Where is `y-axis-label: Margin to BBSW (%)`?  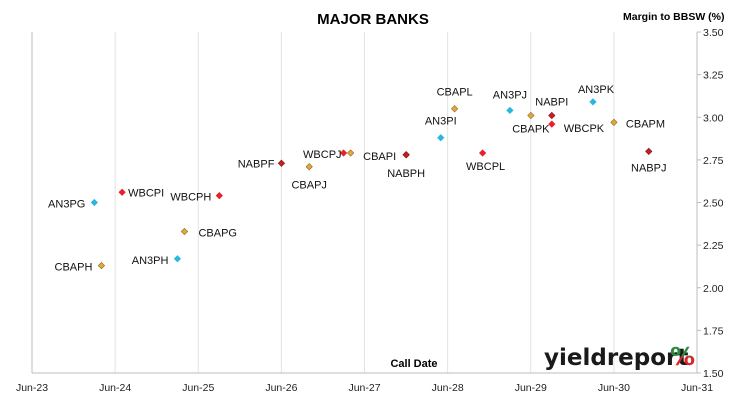
y-axis-label: Margin to BBSW (%) is located at coordinates (674, 17).